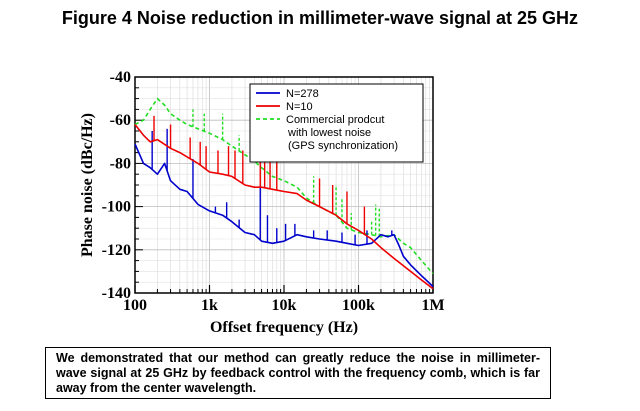 Image resolution: width=640 pixels, height=411 pixels. What do you see at coordinates (120, 163) in the screenshot?
I see `y-tick-label: -80` at bounding box center [120, 163].